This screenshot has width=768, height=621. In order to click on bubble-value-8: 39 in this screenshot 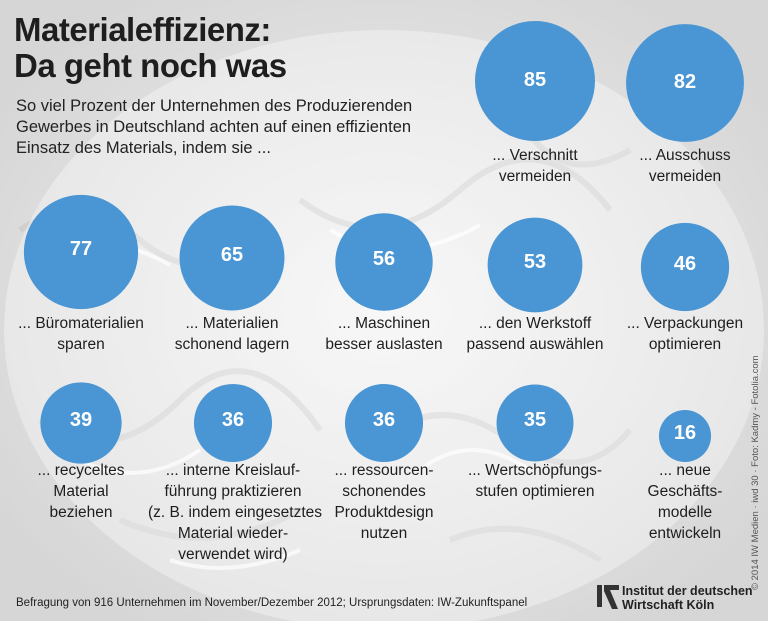, I will do `click(81, 420)`.